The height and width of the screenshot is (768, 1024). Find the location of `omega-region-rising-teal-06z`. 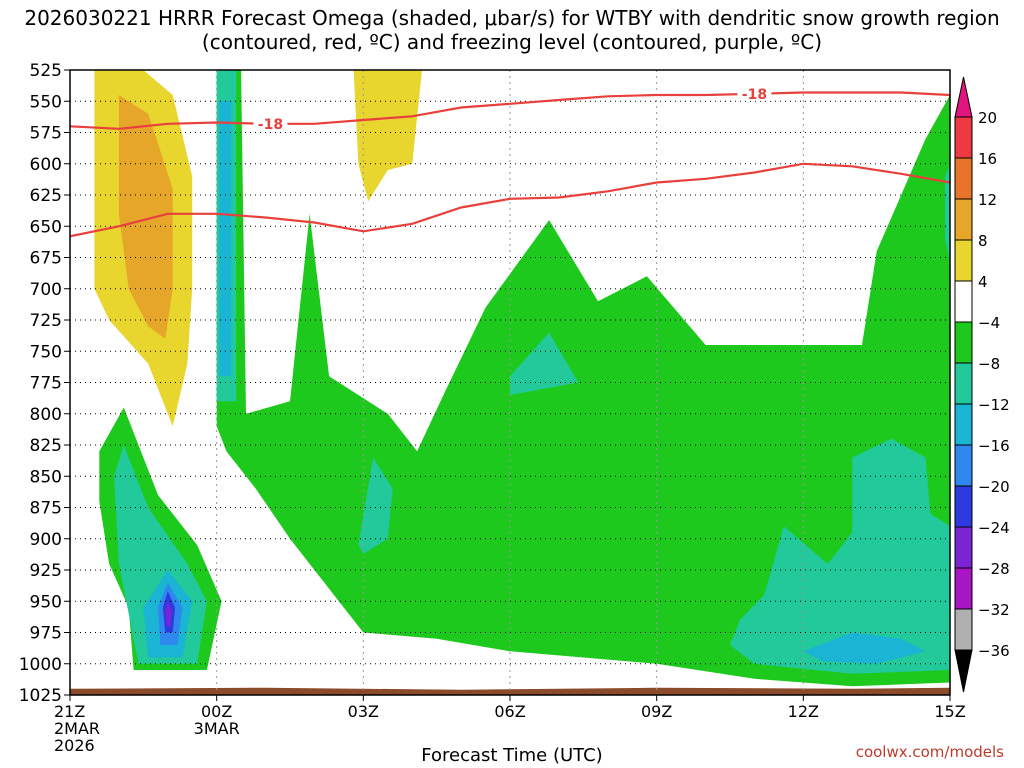

omega-region-rising-teal-06z is located at coordinates (544, 363).